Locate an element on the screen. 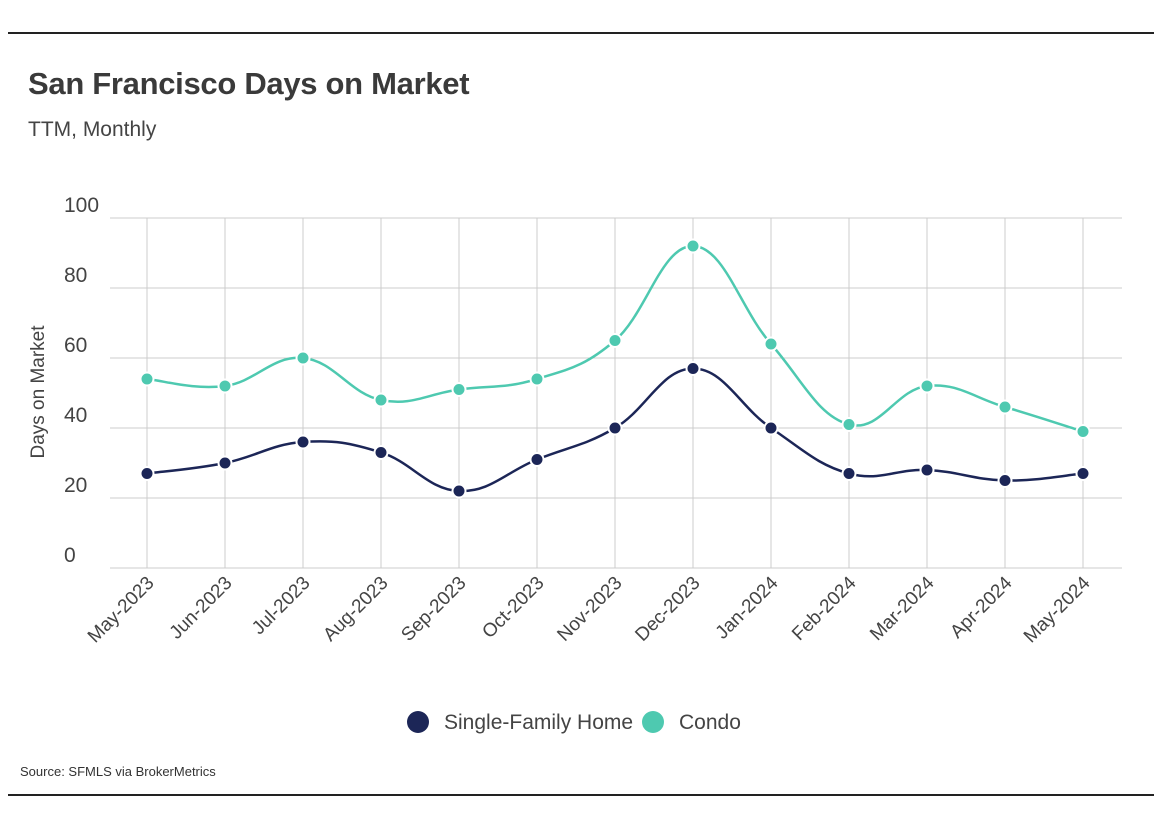 This screenshot has width=1174, height=832. x-tick-label: Aug-2023 is located at coordinates (355, 609).